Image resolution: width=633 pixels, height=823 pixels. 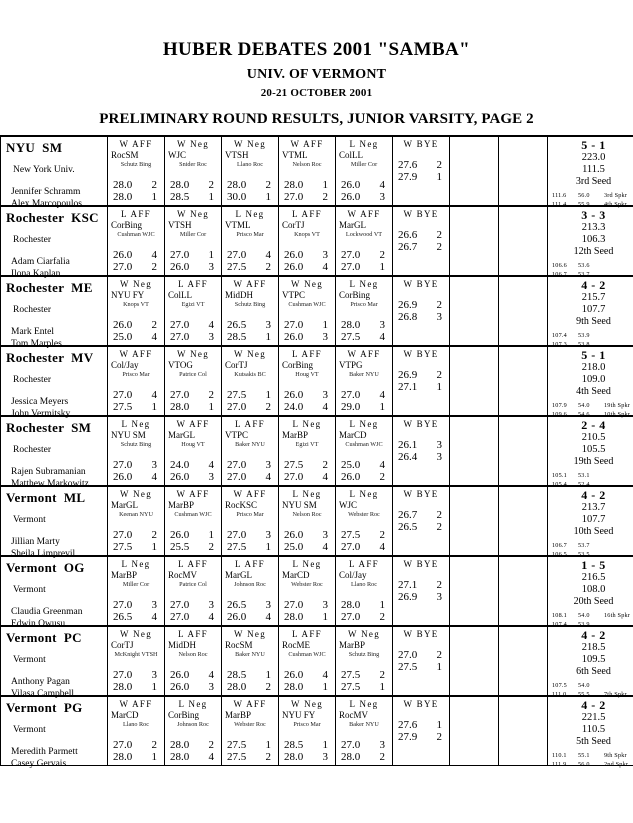 I want to click on speaker-score-row: 24.0 4, so click(x=307, y=407).